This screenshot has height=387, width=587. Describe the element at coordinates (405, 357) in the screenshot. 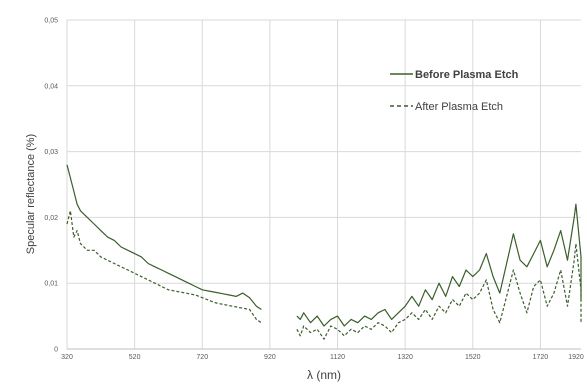

I see `x-tick-label: 1320` at that location.